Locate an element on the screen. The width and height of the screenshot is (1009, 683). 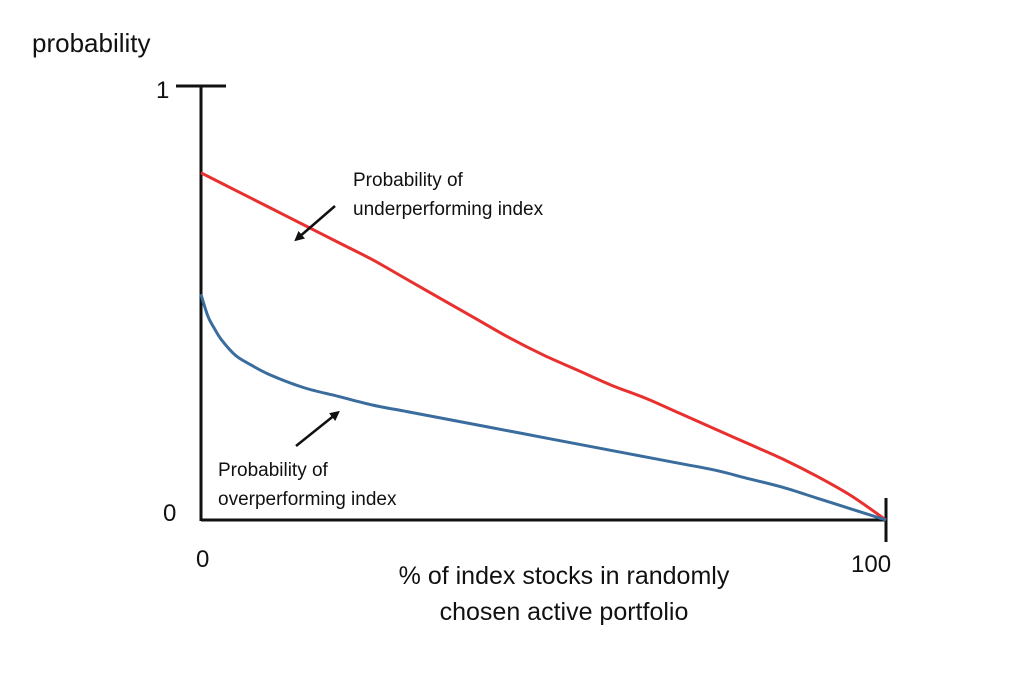
y-tick-label-min: 0 is located at coordinates (169, 513).